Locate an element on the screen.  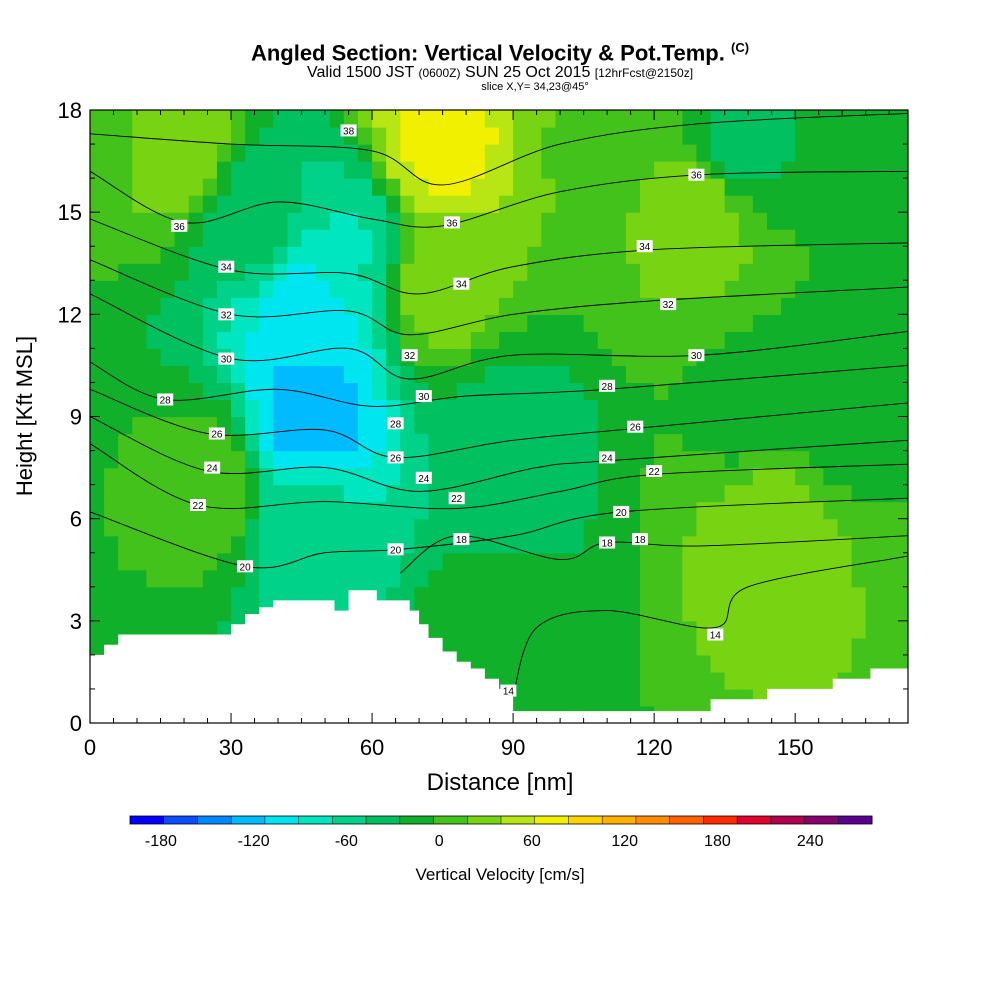
contour-label: 32 is located at coordinates (227, 315).